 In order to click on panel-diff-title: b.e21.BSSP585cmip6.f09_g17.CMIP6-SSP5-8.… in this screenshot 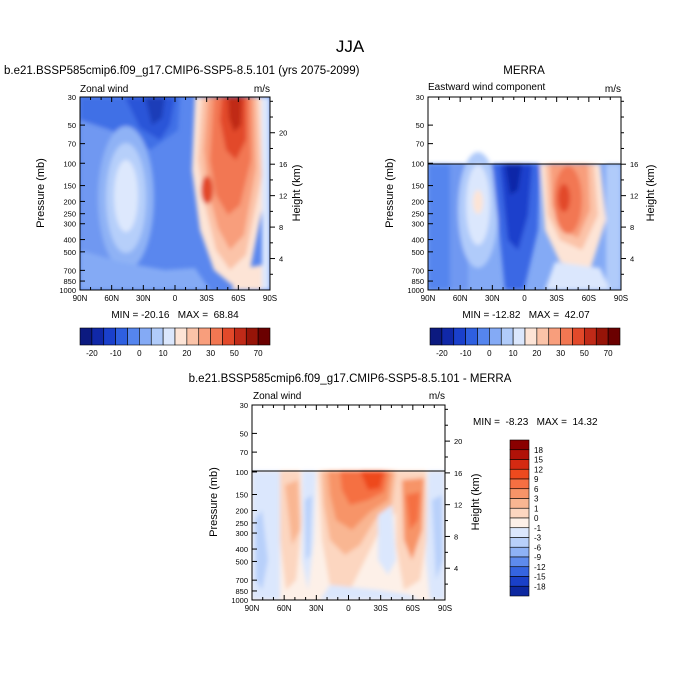, I will do `click(350, 379)`.